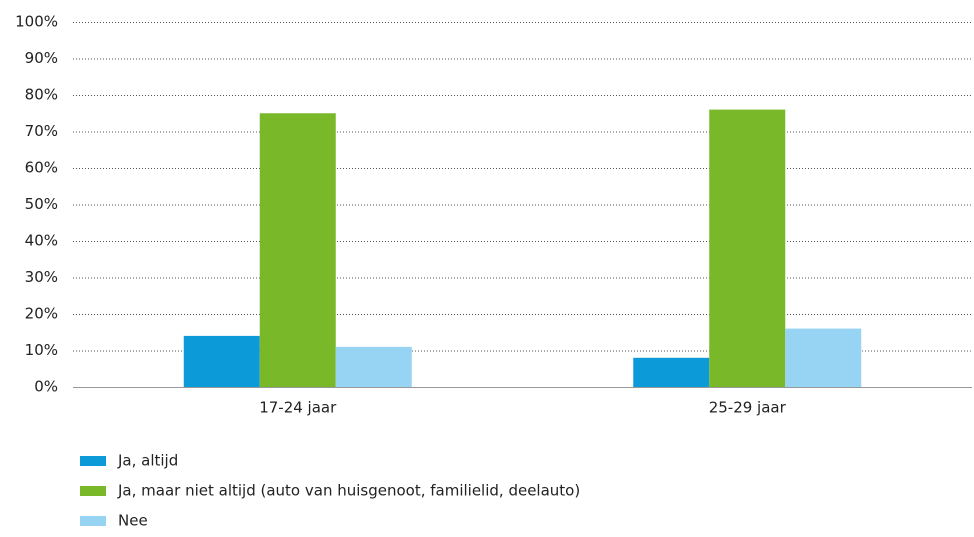 The width and height of the screenshot is (974, 537). I want to click on y-tick-label: 70%, so click(41, 131).